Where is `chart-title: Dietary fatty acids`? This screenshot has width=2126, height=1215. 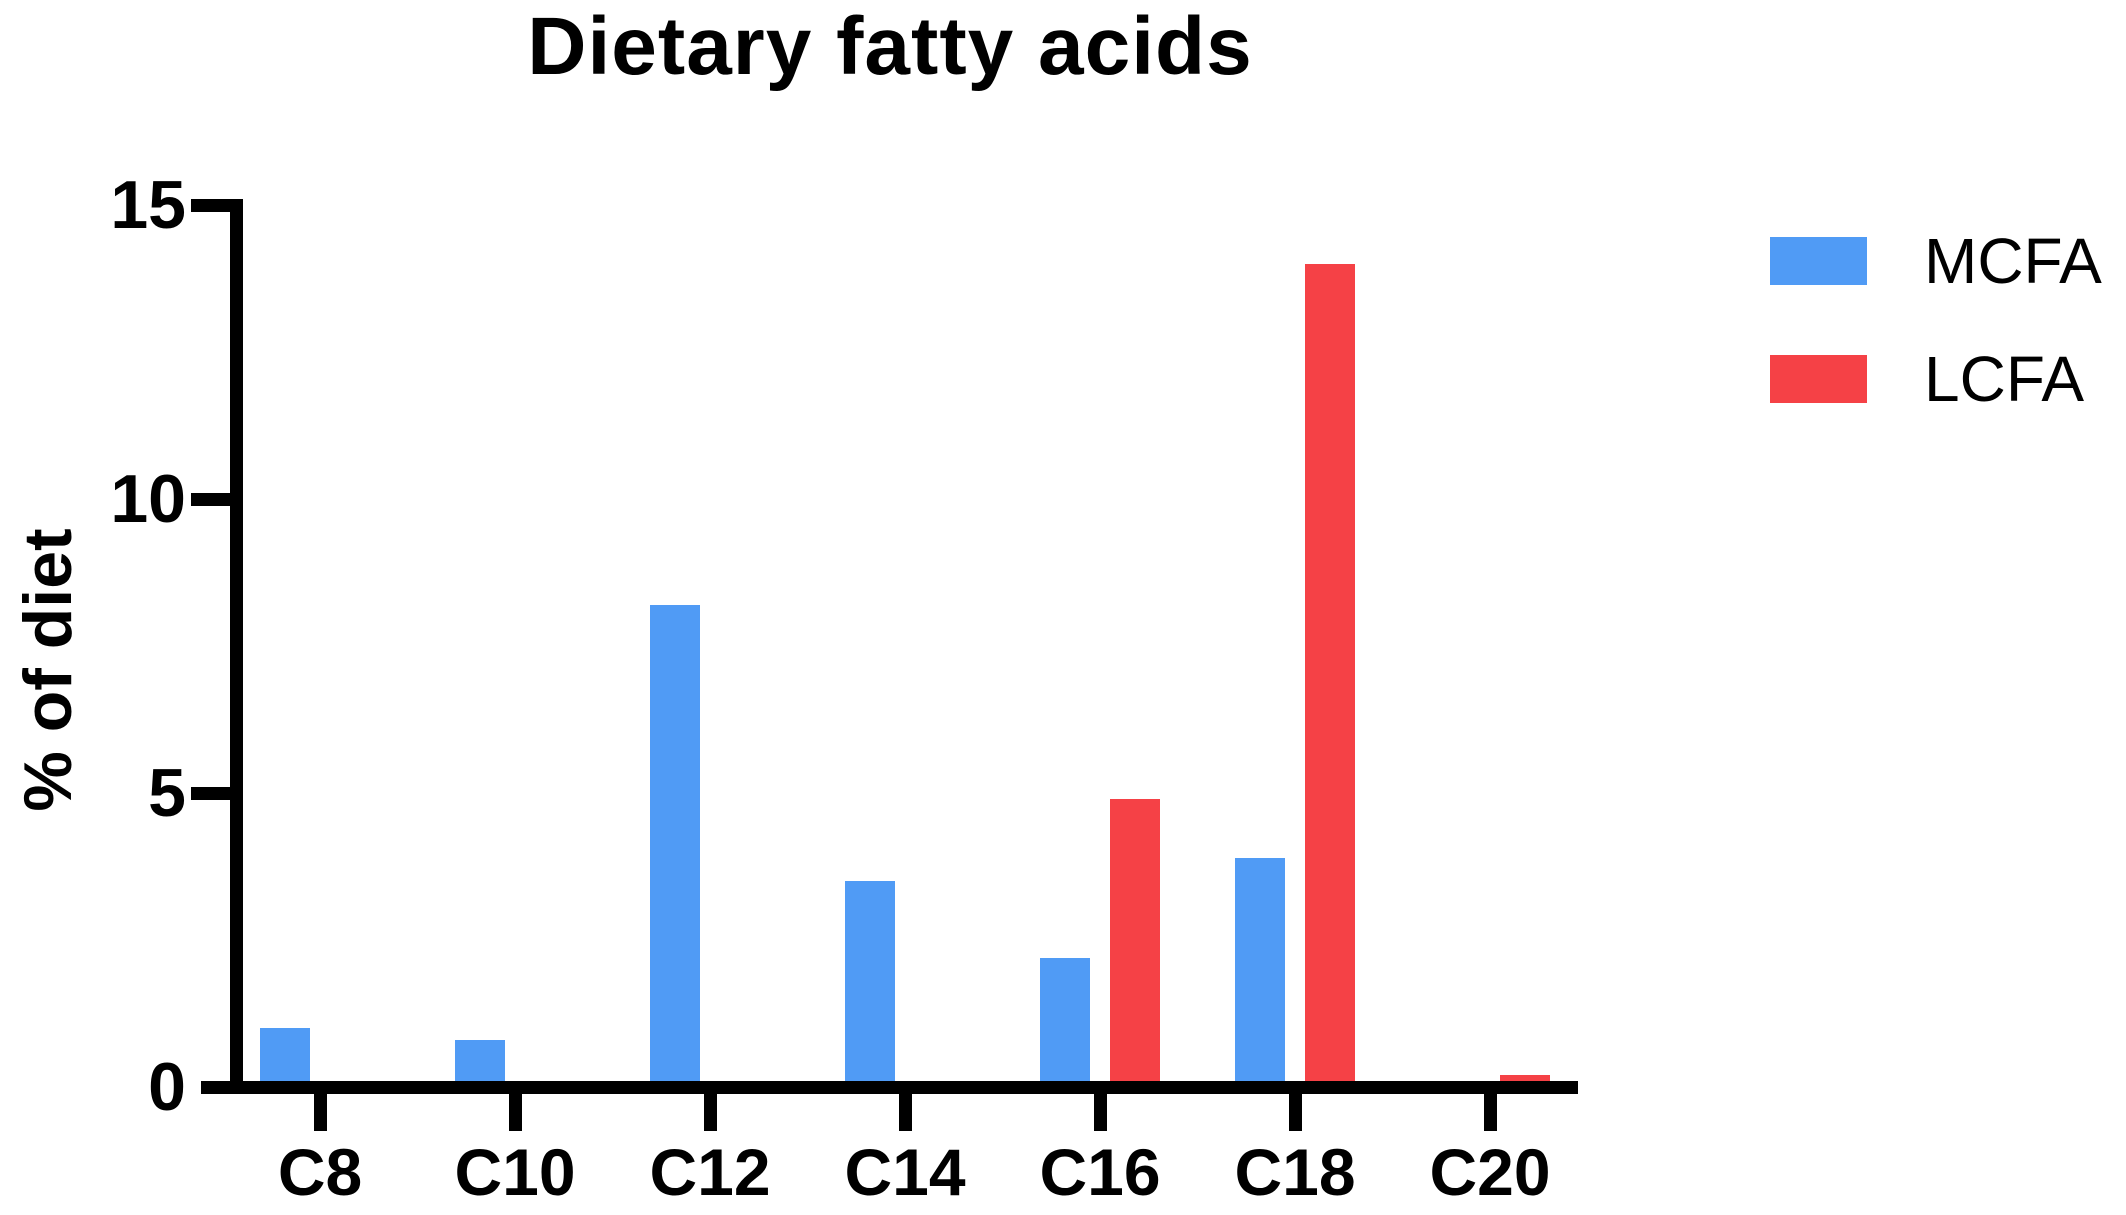
chart-title: Dietary fatty acids is located at coordinates (890, 46).